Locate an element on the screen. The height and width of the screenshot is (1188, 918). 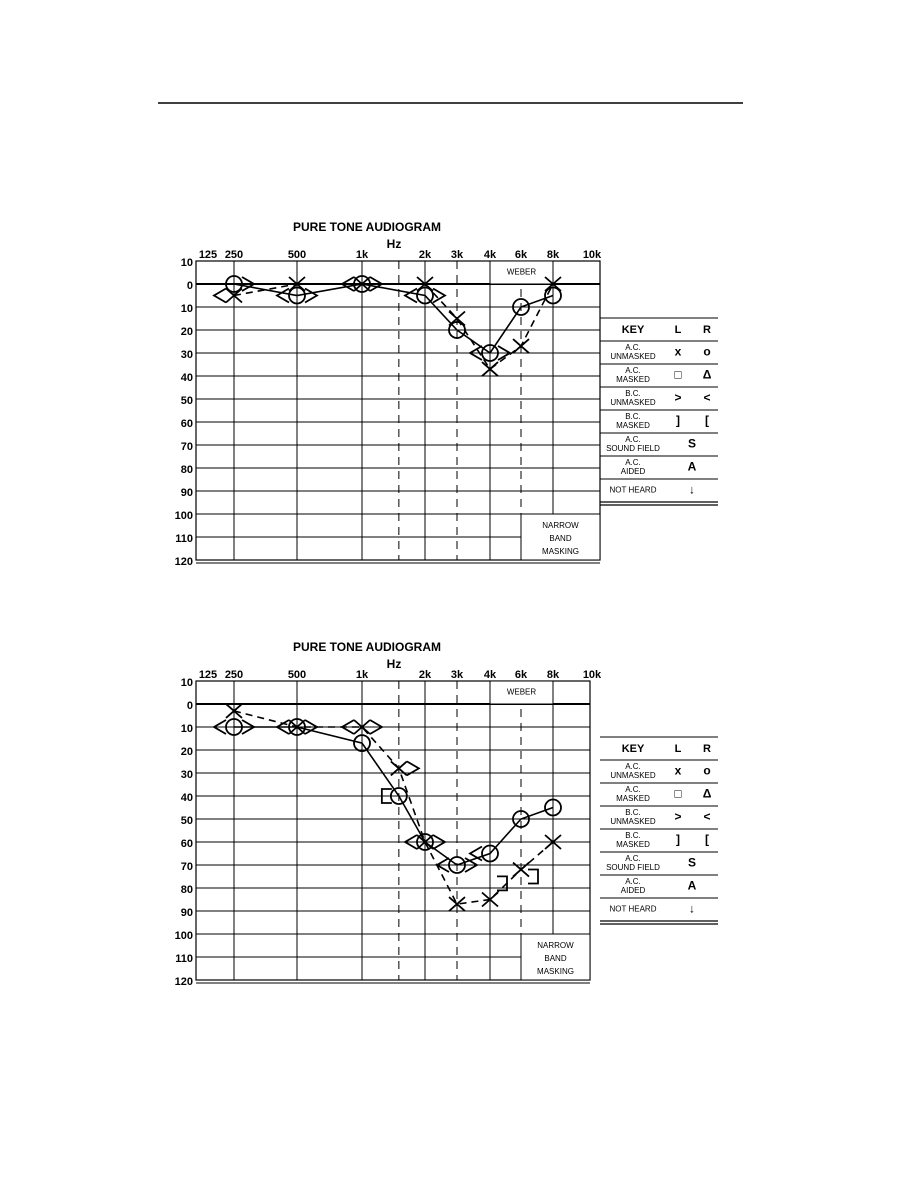
chart-title: PURE TONE AUDIOGRAM is located at coordinates (367, 227).